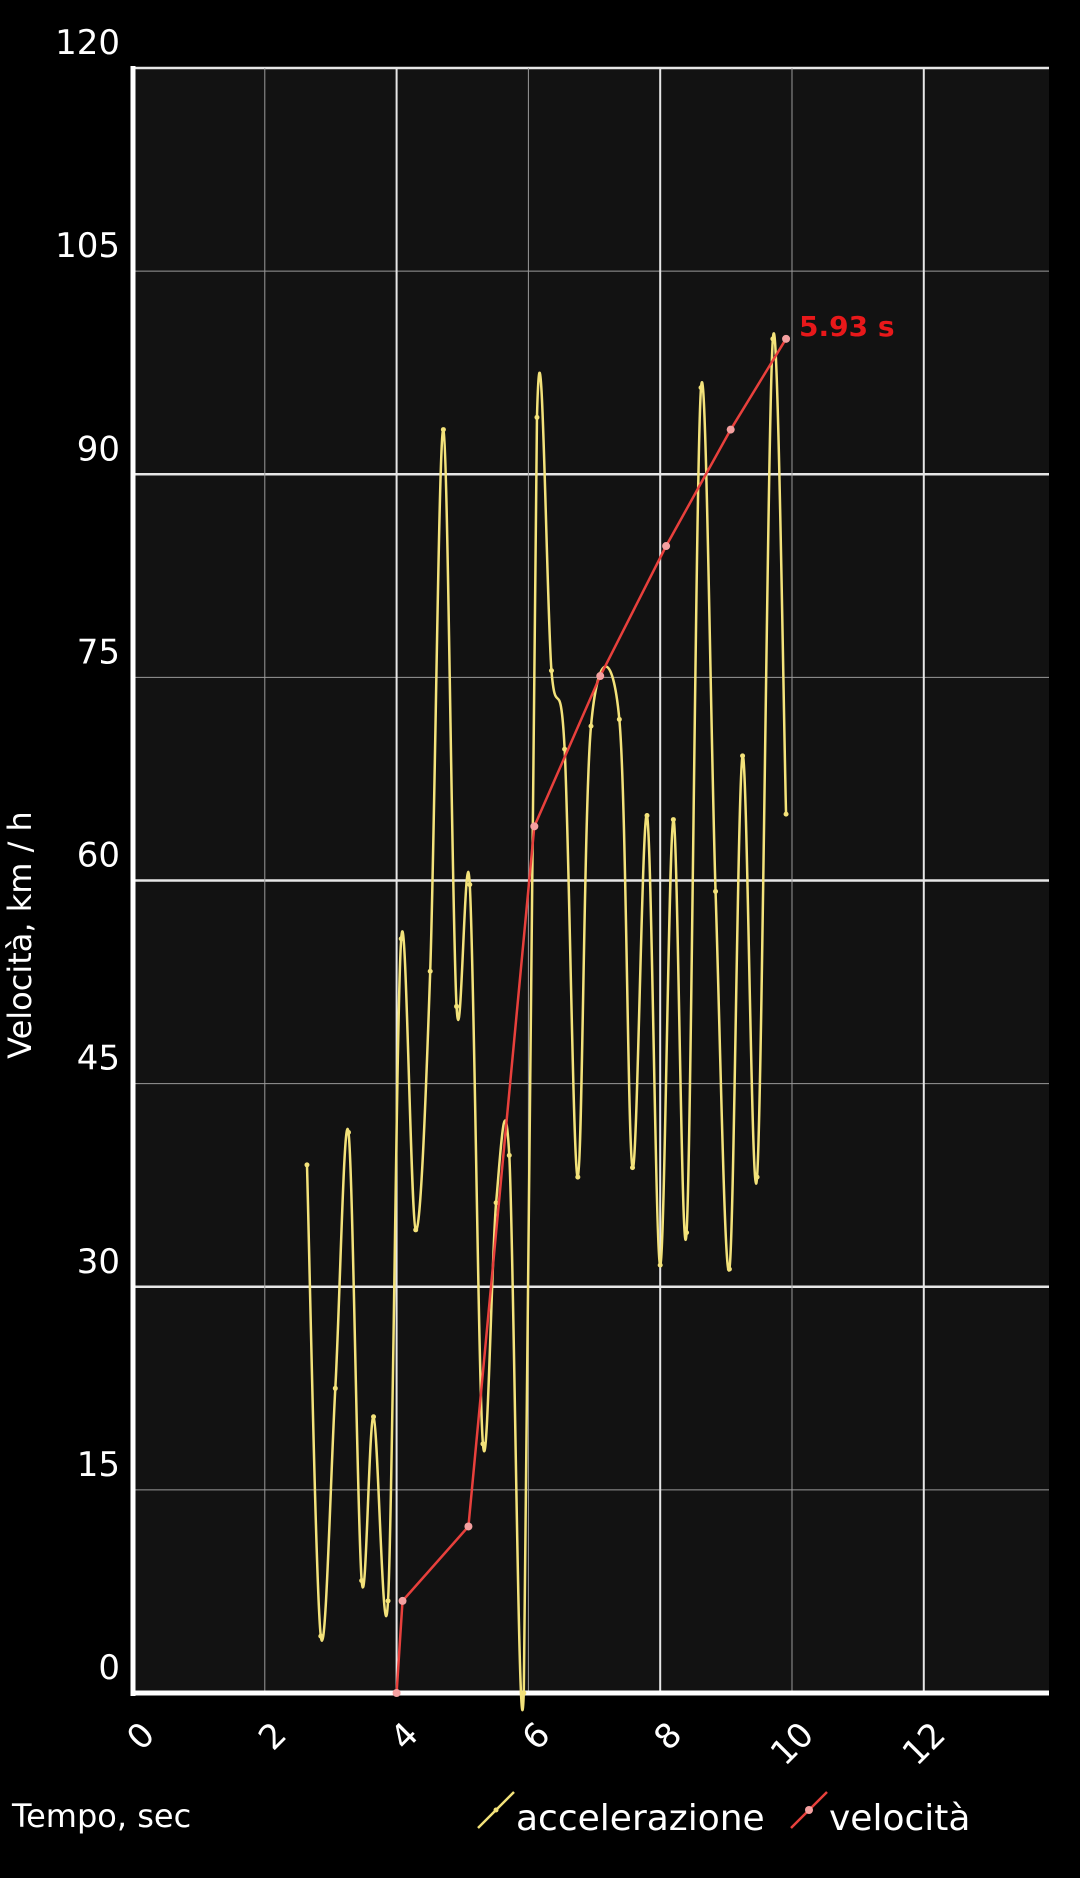 This screenshot has height=1878, width=1080. Describe the element at coordinates (899, 1818) in the screenshot. I see `legend-label: velocità` at that location.